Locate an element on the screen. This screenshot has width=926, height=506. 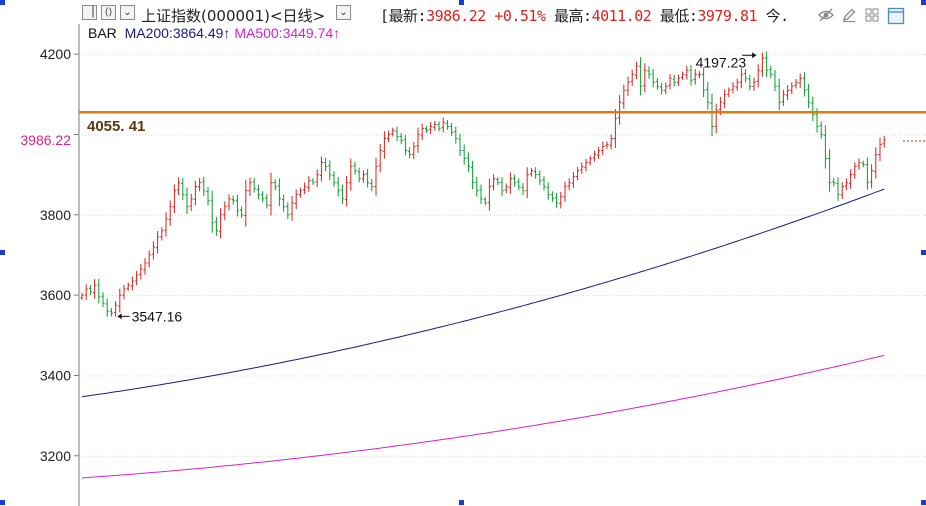
chevron-down-icon: ⌄ is located at coordinates (127, 12).